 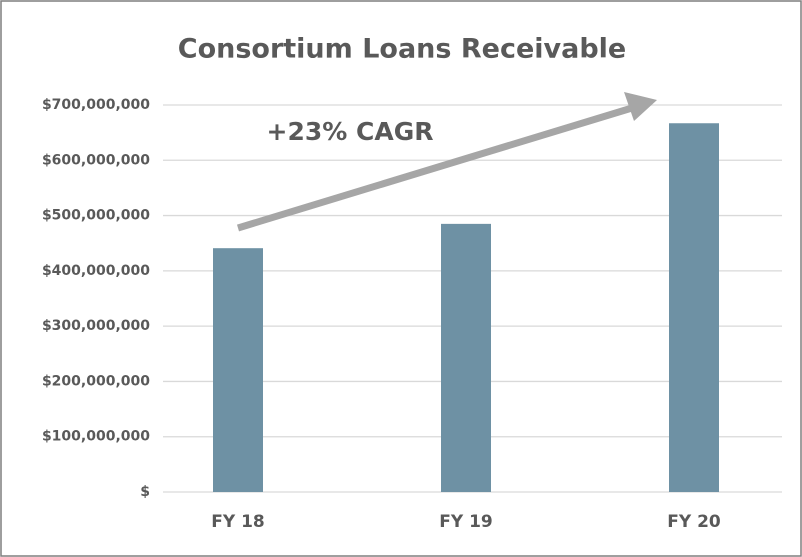 What do you see at coordinates (96, 271) in the screenshot?
I see `y-tick-label: $400,000,000` at bounding box center [96, 271].